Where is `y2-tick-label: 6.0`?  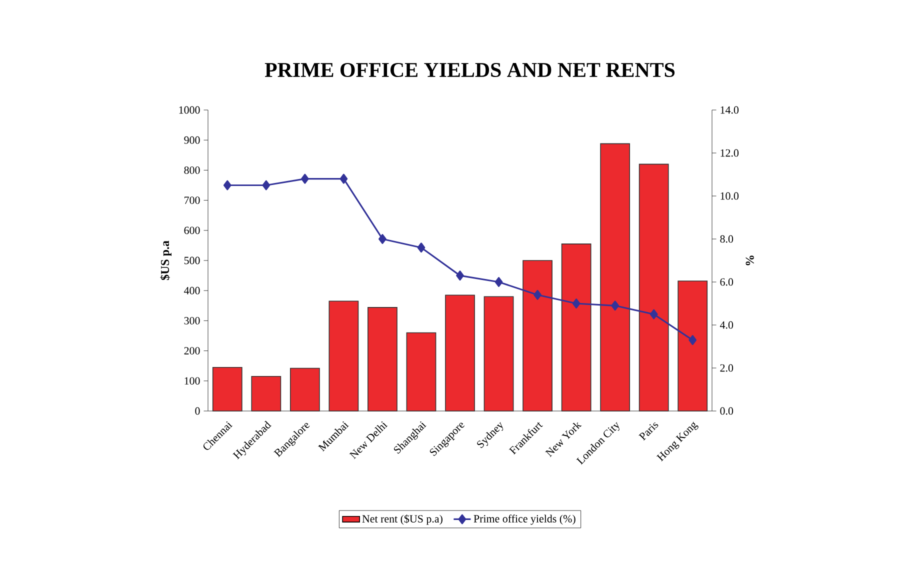
y2-tick-label: 6.0 is located at coordinates (727, 282).